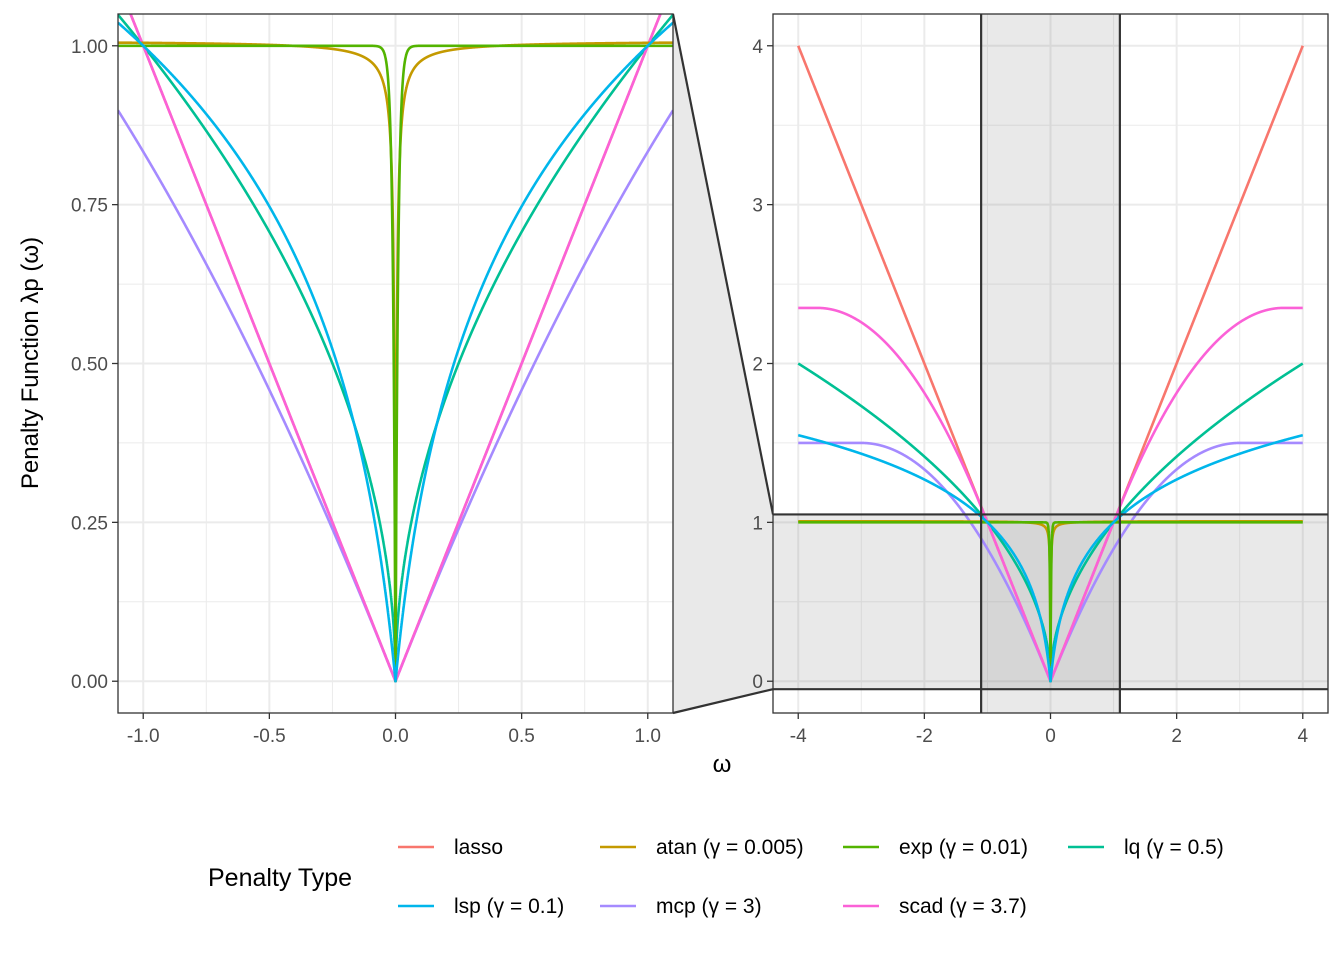 The image size is (1344, 960). I want to click on y-tick-label: 1.00, so click(89, 47).